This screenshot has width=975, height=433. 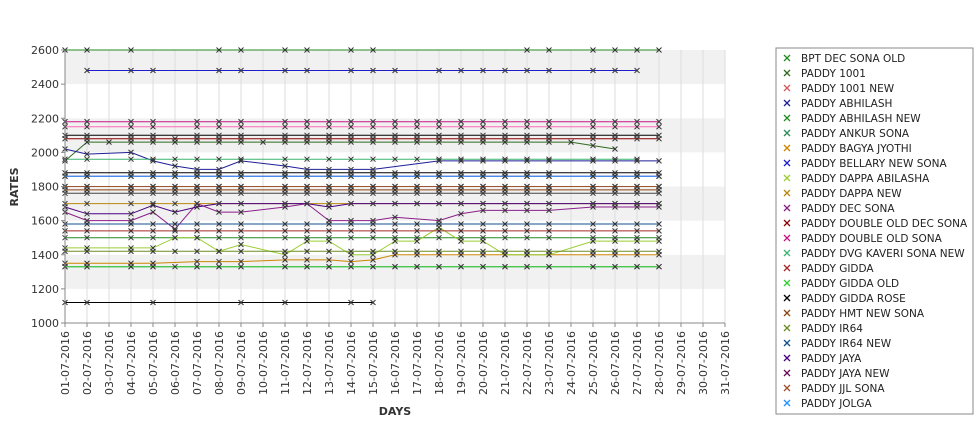 I want to click on legend-marker, so click(x=787, y=193).